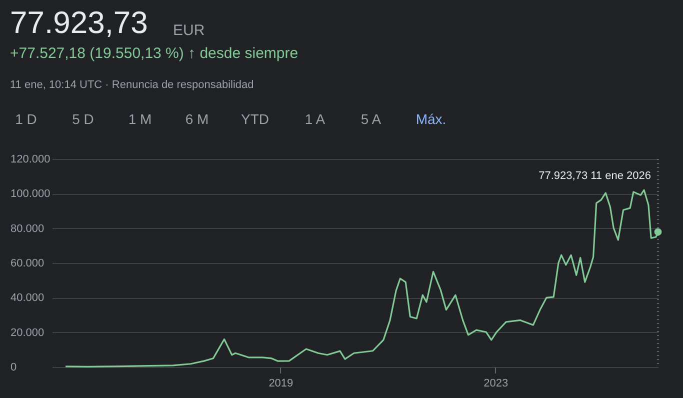 This screenshot has height=398, width=683. I want to click on text: 1 A, so click(315, 119).